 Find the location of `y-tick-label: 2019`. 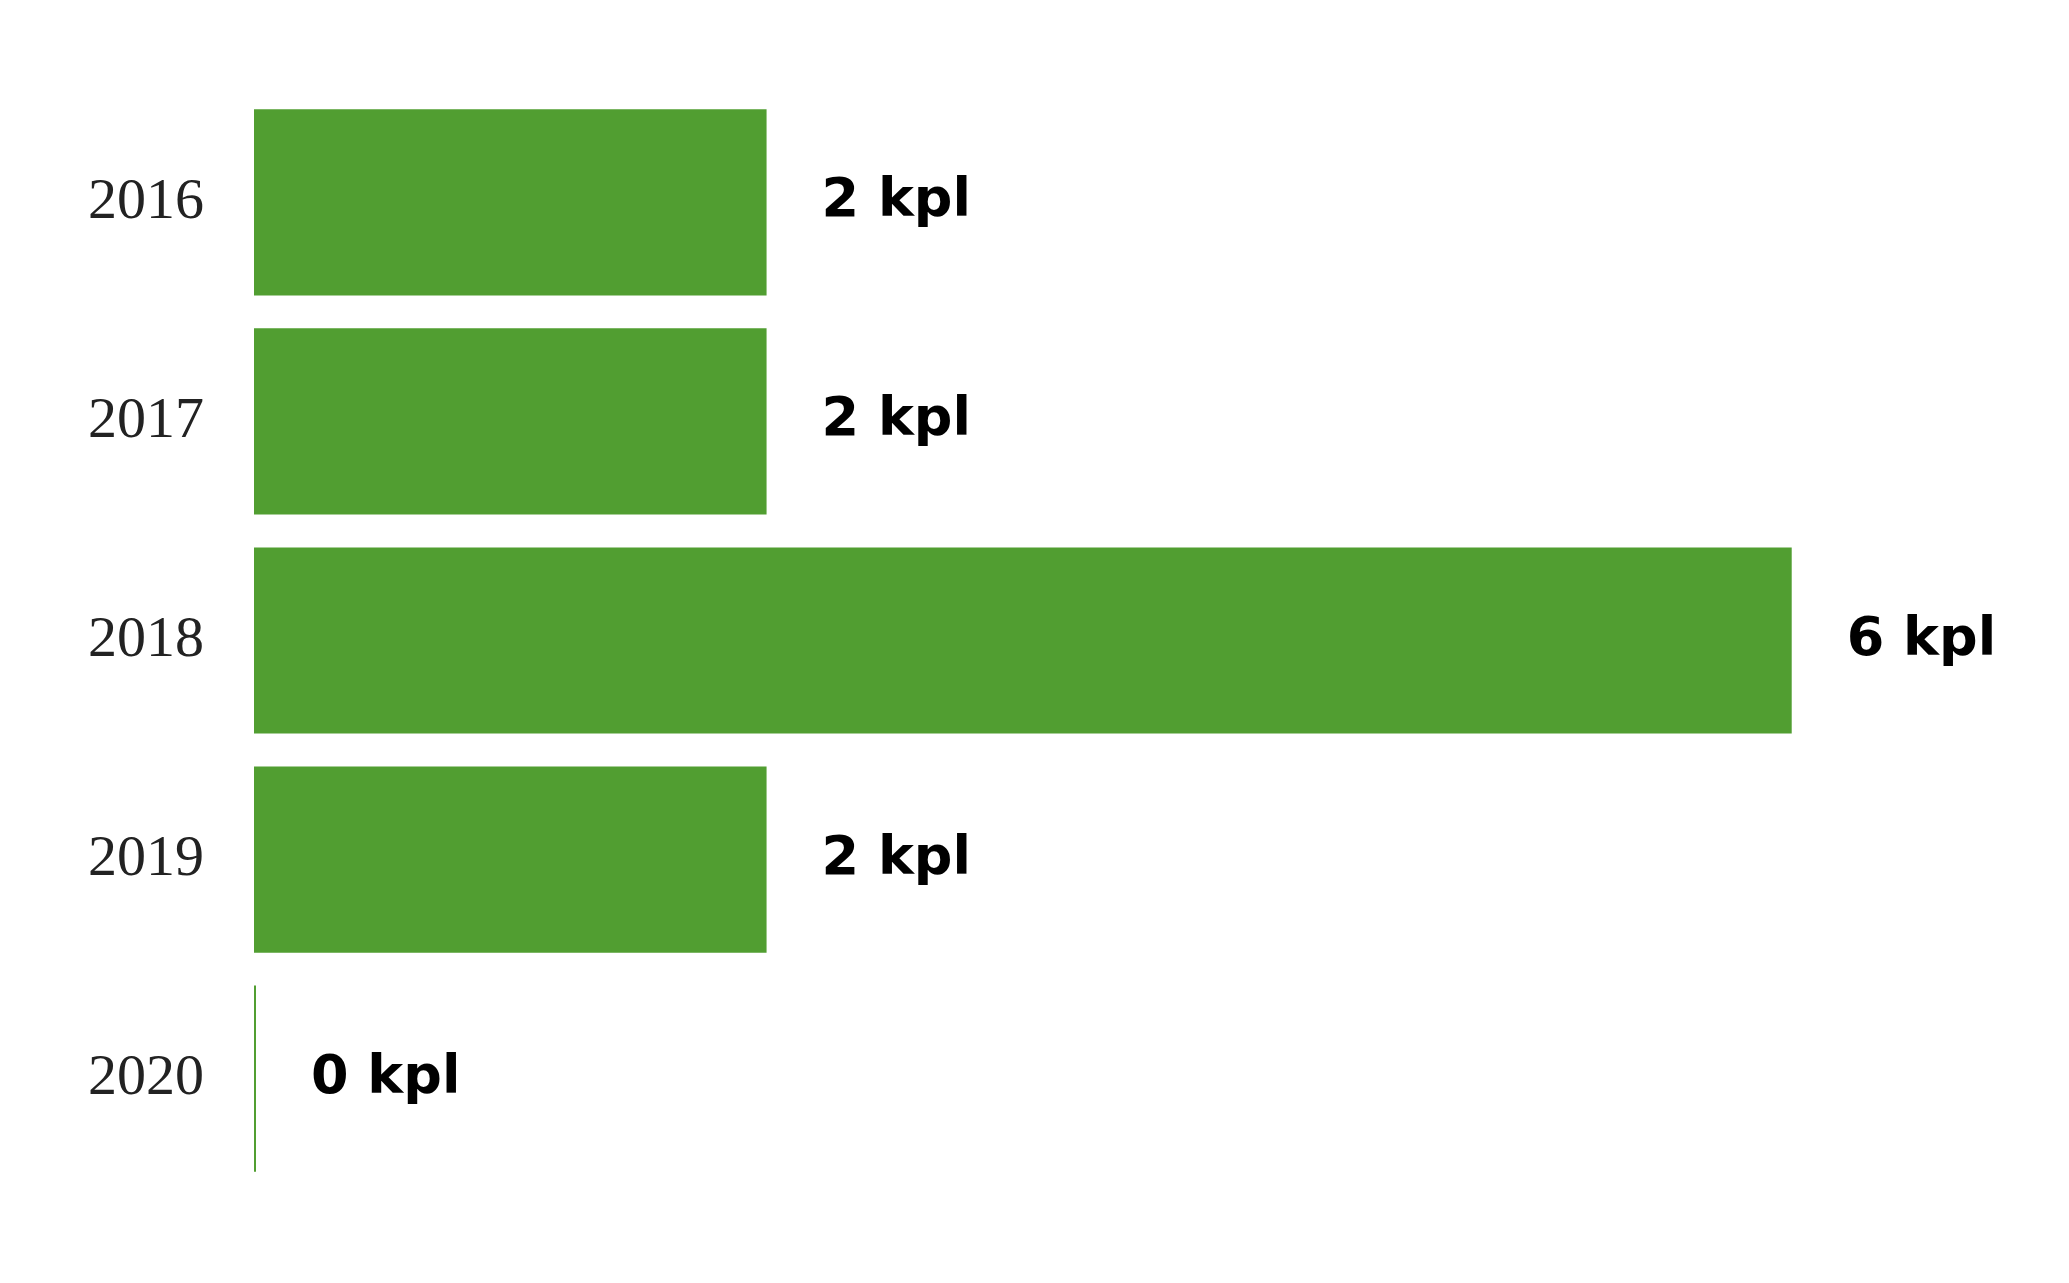

y-tick-label: 2019 is located at coordinates (146, 855).